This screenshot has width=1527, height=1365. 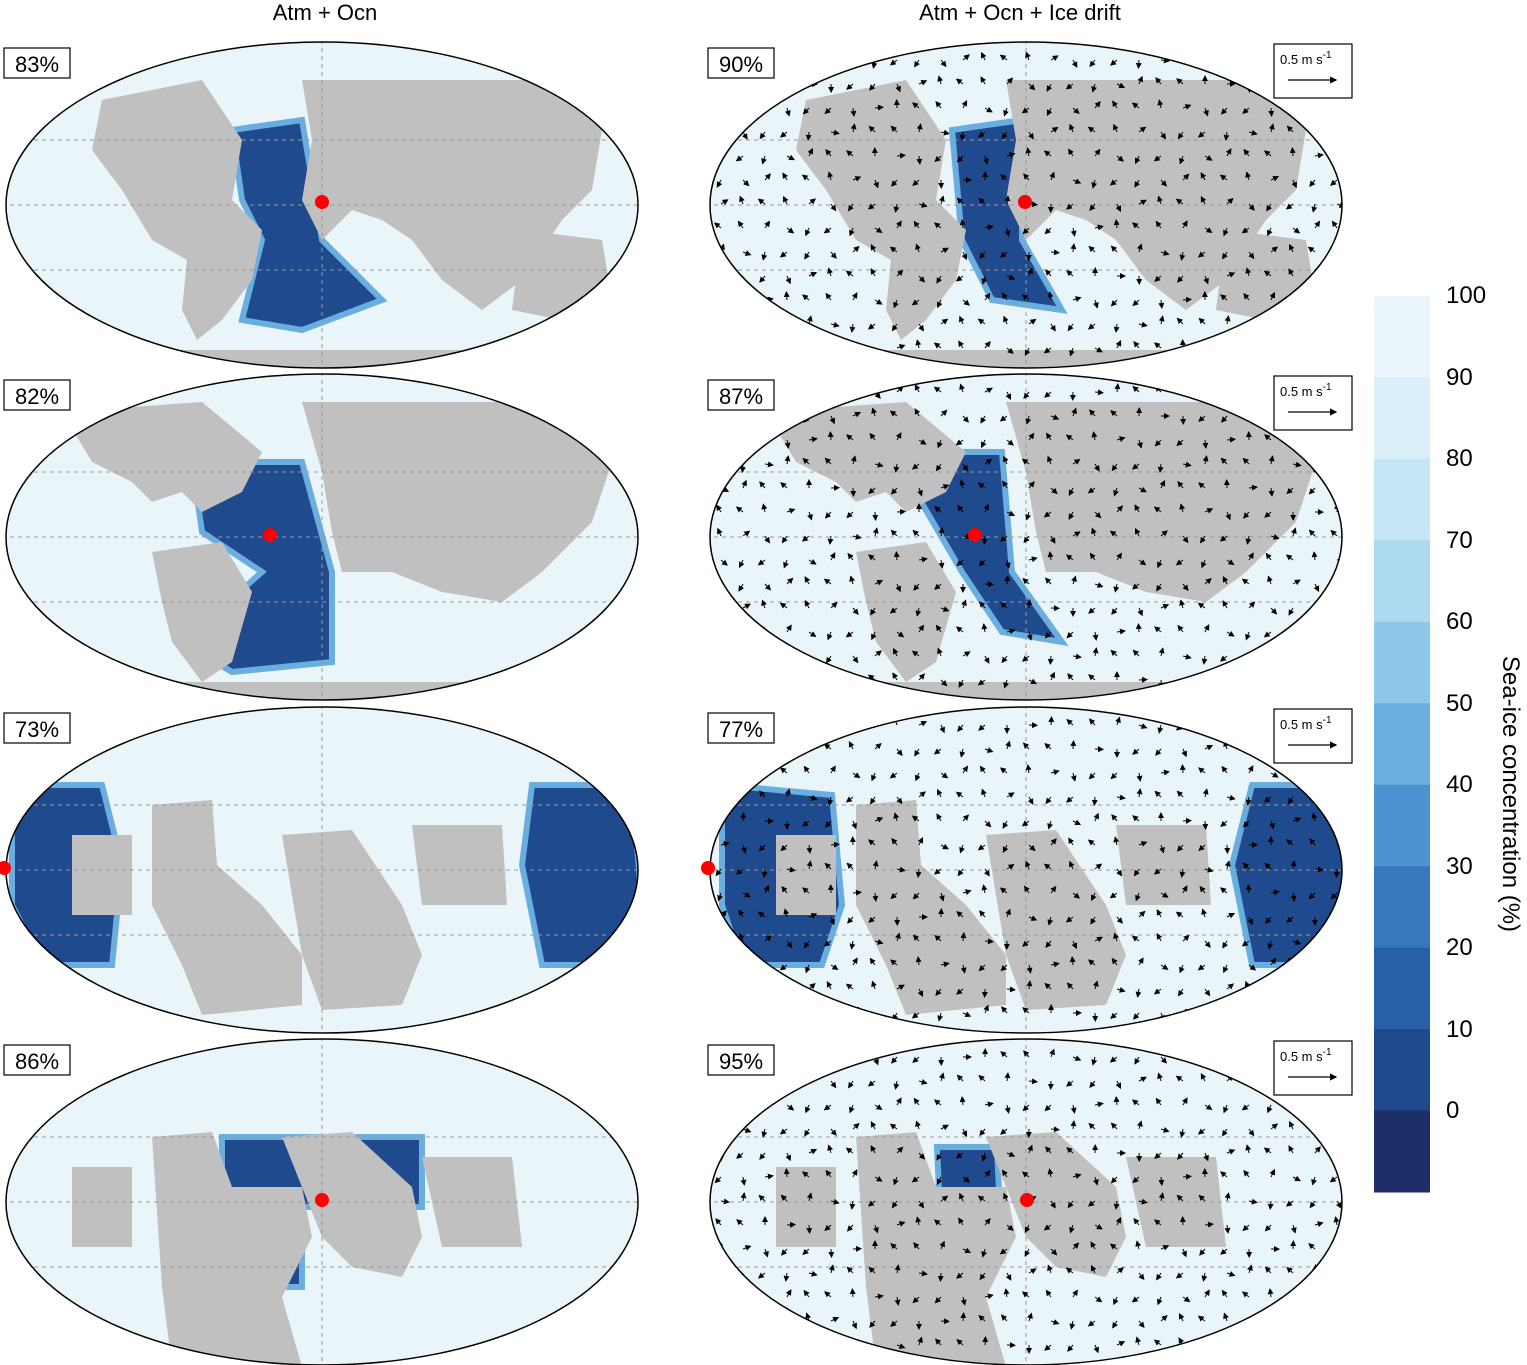 What do you see at coordinates (322, 202) in the screenshot?
I see `location-marker` at bounding box center [322, 202].